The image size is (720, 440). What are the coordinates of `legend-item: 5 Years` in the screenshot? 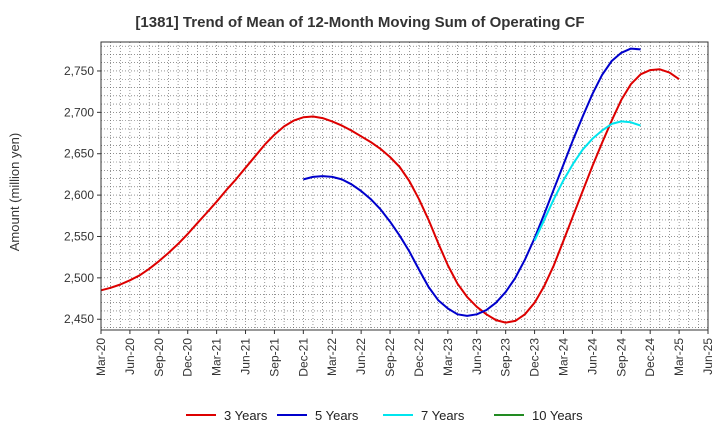 It's located at (318, 415).